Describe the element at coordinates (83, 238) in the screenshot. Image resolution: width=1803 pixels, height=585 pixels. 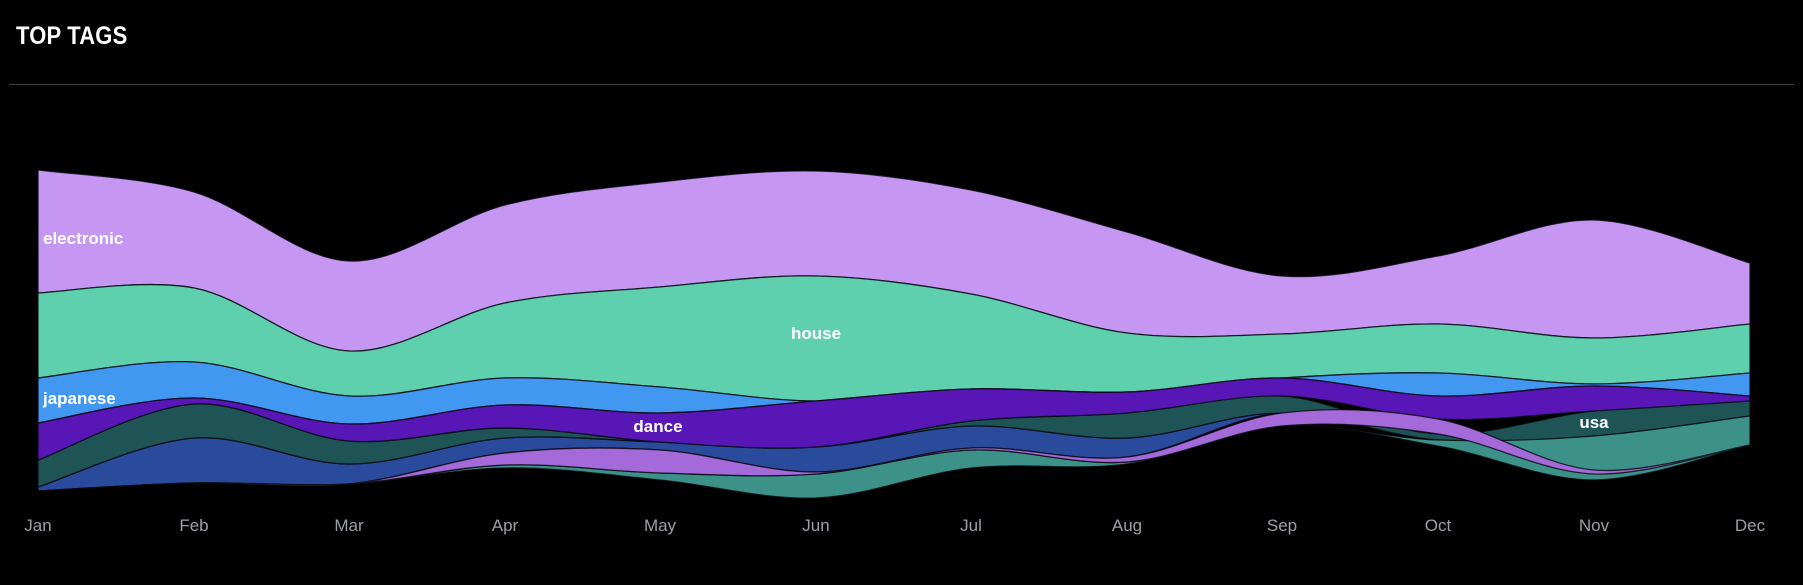
I see `band-label-electronic: electronic` at that location.